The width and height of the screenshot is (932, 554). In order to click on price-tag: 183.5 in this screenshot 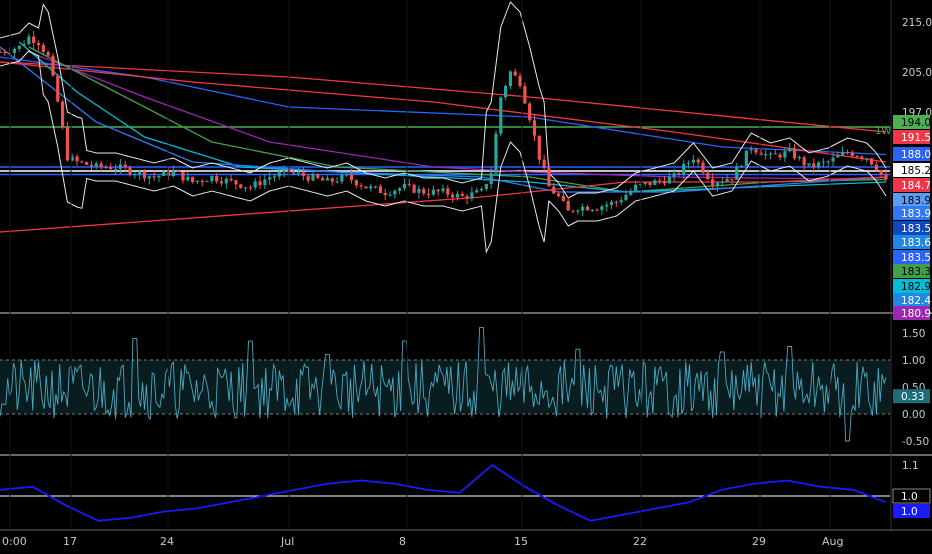, I will do `click(912, 257)`.